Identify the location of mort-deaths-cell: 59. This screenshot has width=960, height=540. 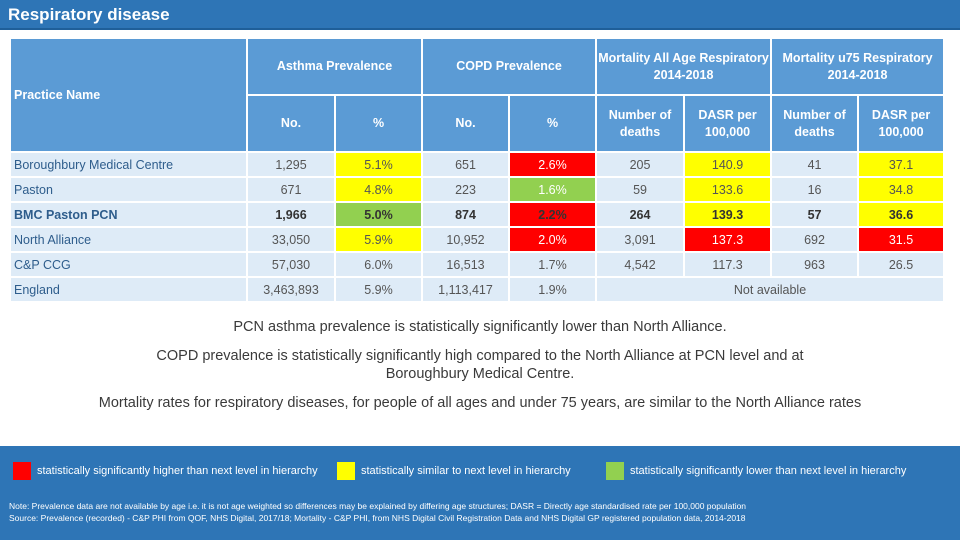
(641, 190).